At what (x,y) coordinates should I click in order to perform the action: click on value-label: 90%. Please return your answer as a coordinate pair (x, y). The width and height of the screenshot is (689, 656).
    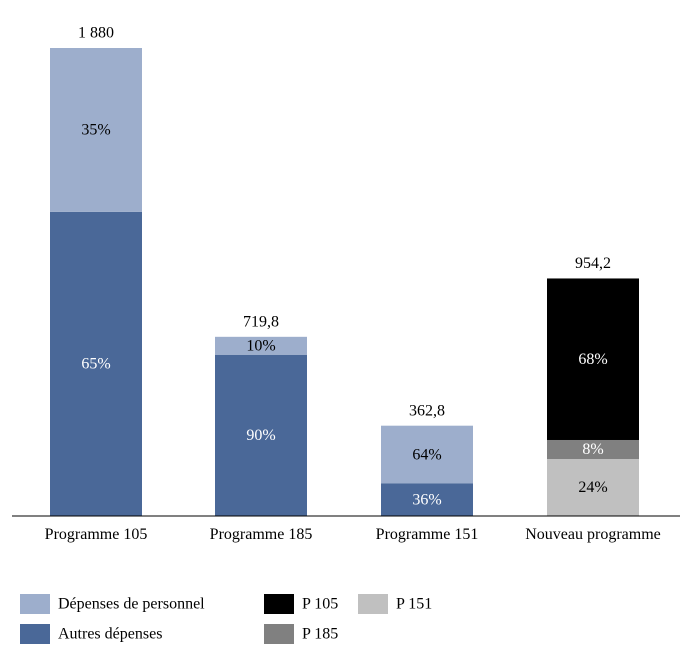
    Looking at the image, I should click on (260, 435).